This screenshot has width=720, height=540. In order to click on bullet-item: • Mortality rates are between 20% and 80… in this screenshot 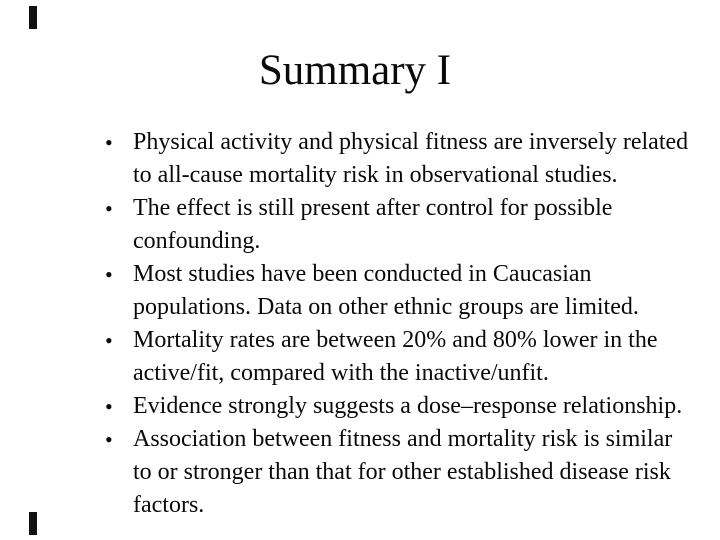, I will do `click(385, 357)`.